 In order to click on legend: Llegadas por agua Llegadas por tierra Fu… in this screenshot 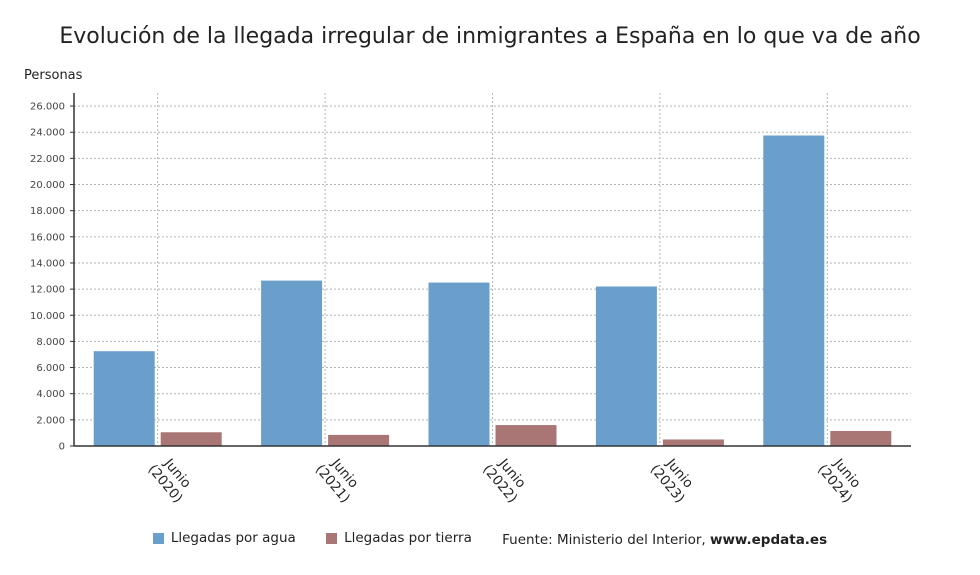, I will do `click(490, 539)`.